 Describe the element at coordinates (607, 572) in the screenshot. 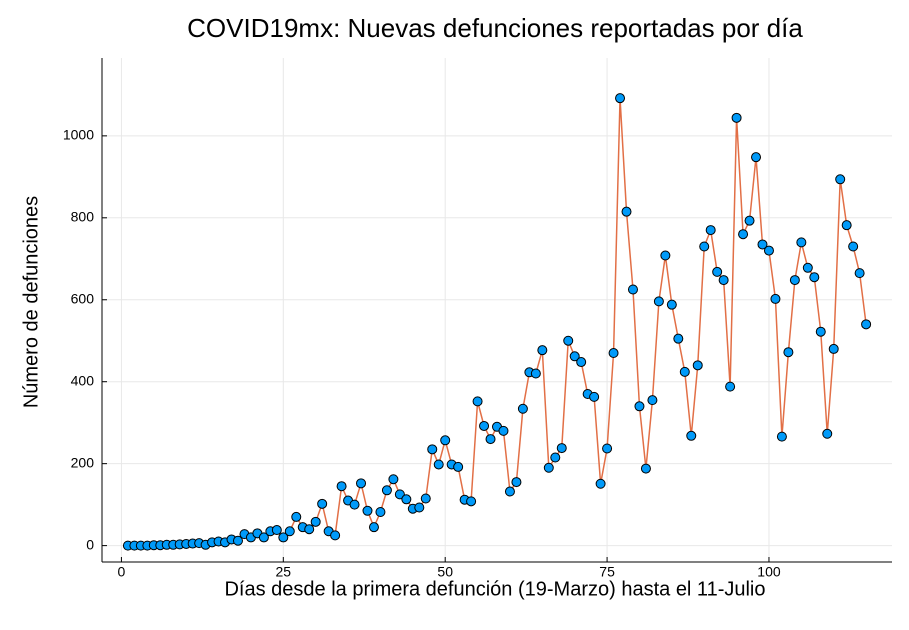

I see `x-tick-label: 75` at that location.